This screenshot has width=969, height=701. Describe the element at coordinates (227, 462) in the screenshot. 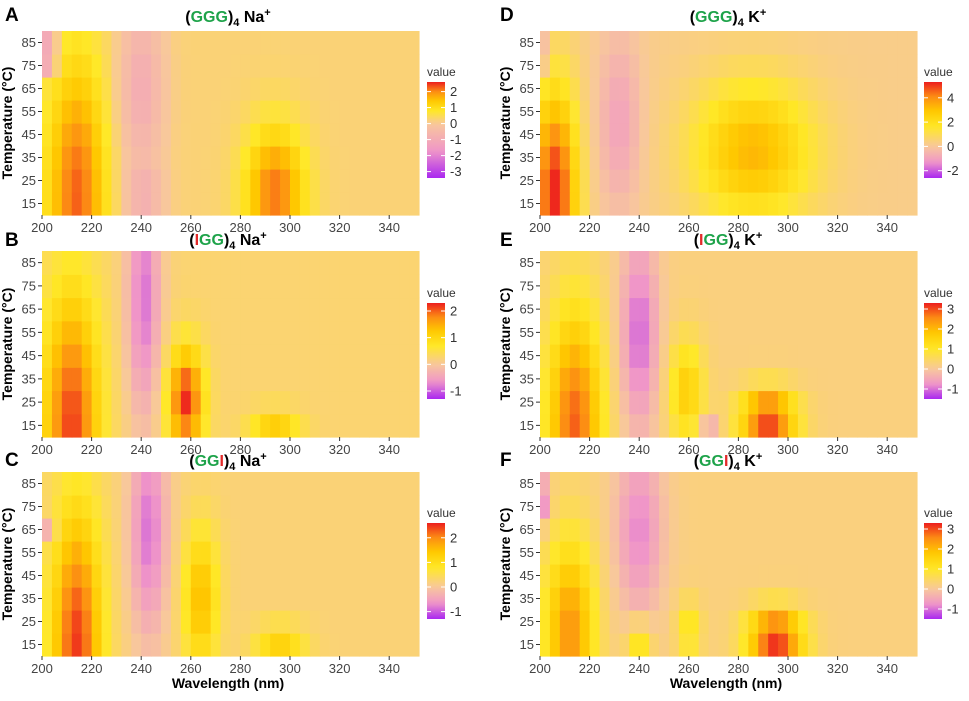

I see `panel-title: (GGI)4 Na+` at that location.